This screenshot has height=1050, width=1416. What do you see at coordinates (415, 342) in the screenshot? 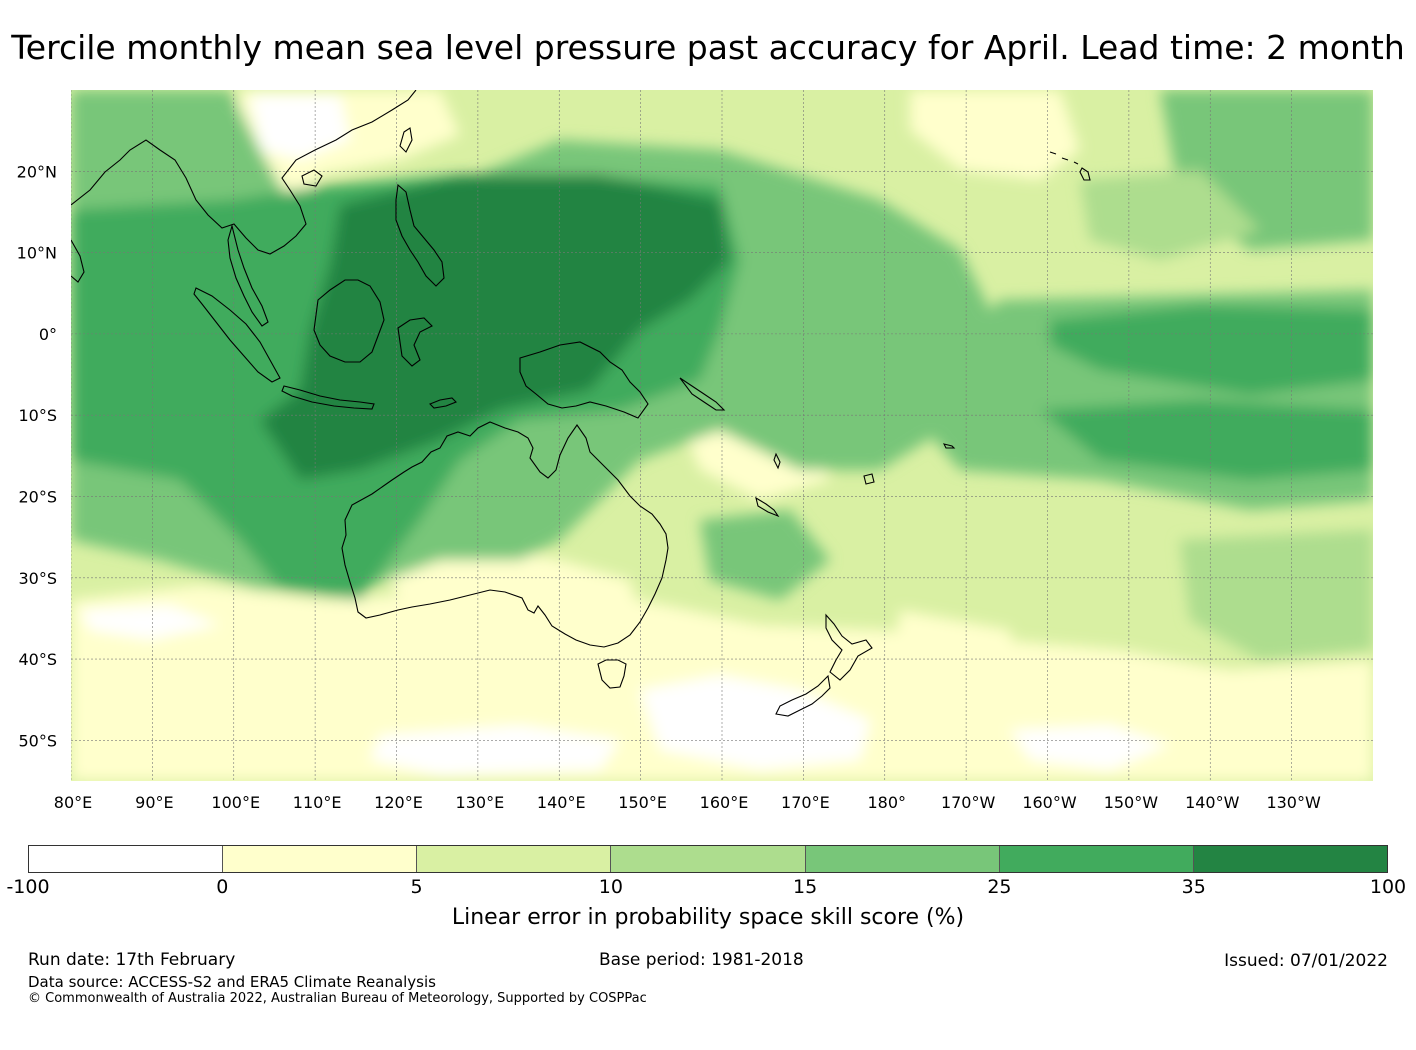
I see `sulawesi-coast` at bounding box center [415, 342].